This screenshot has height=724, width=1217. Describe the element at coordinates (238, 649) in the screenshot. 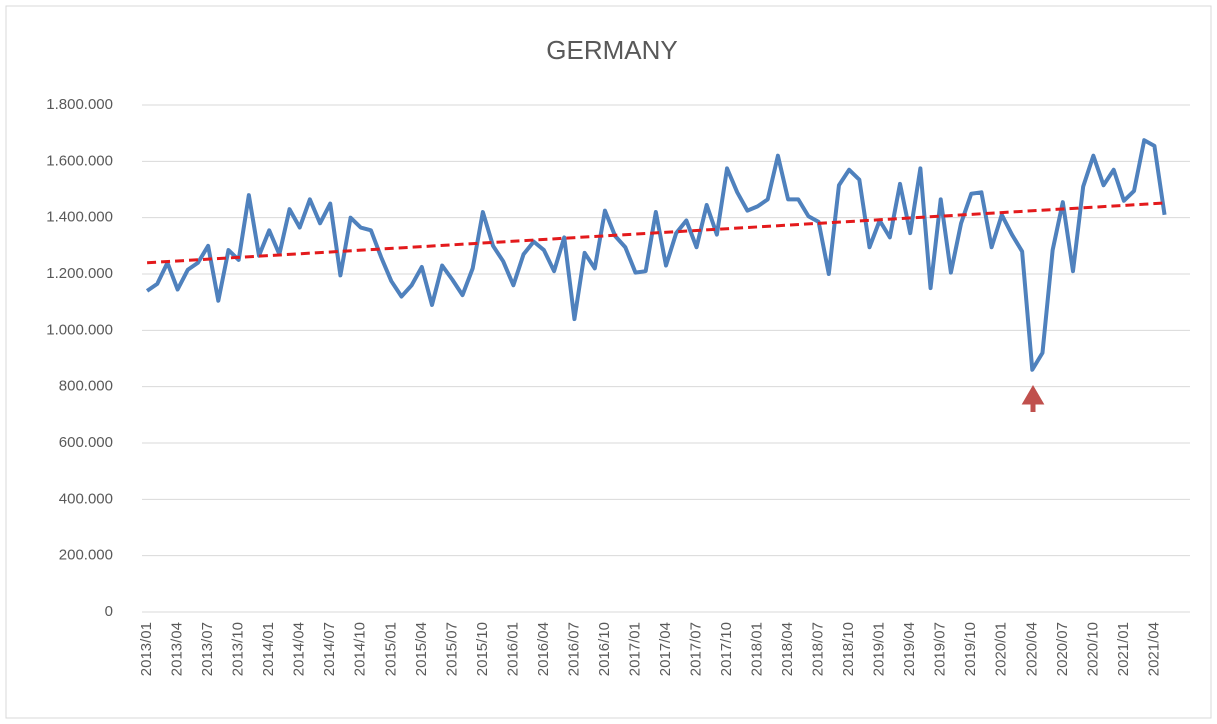

I see `x-tick-label: 2013/10` at that location.